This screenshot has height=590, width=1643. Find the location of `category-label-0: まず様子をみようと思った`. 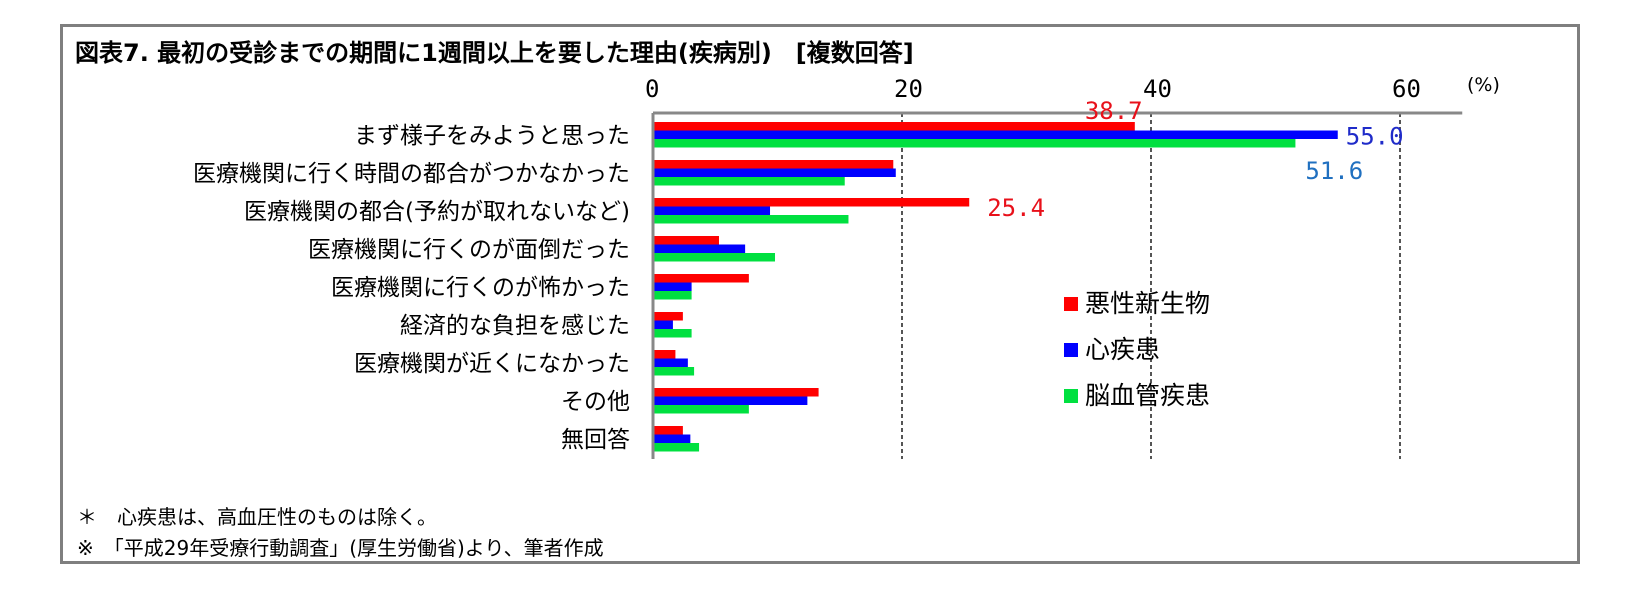

category-label-0: まず様子をみようと思った is located at coordinates (492, 136).